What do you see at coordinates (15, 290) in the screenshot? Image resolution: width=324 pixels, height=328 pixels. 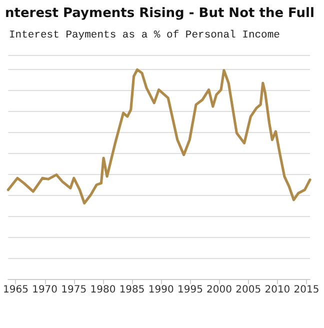 I see `x-tick-label: 1965` at bounding box center [15, 290].